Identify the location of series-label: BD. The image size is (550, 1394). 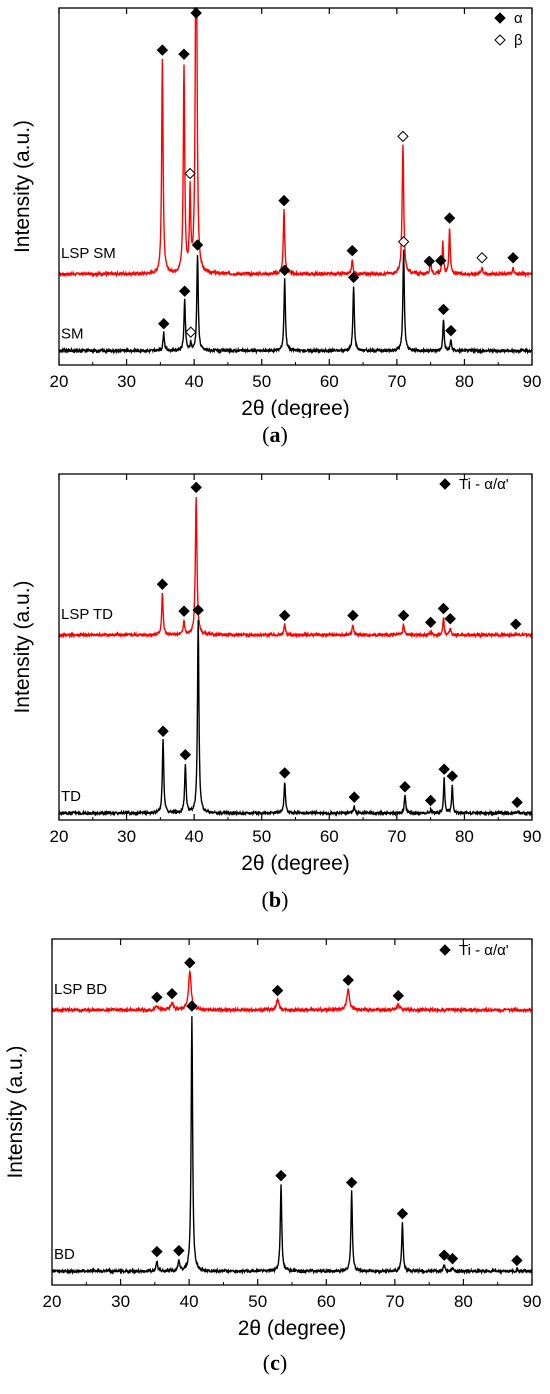
(64, 1254).